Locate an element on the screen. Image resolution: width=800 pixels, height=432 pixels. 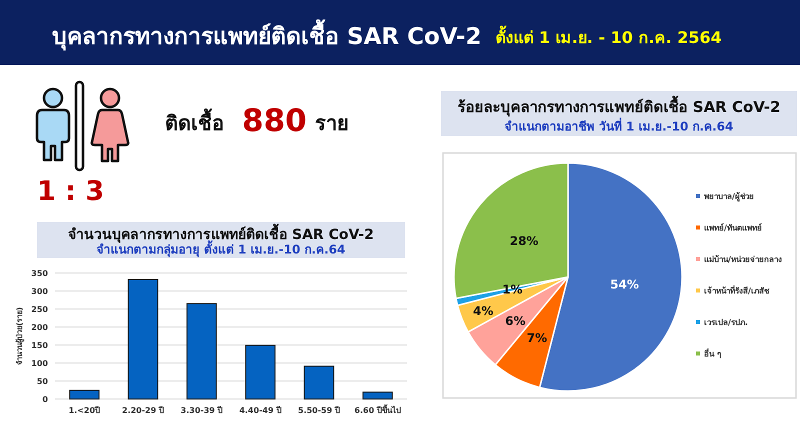
legend-label: เจ้าหน้าที่รังสี/เภสัช is located at coordinates (737, 290).